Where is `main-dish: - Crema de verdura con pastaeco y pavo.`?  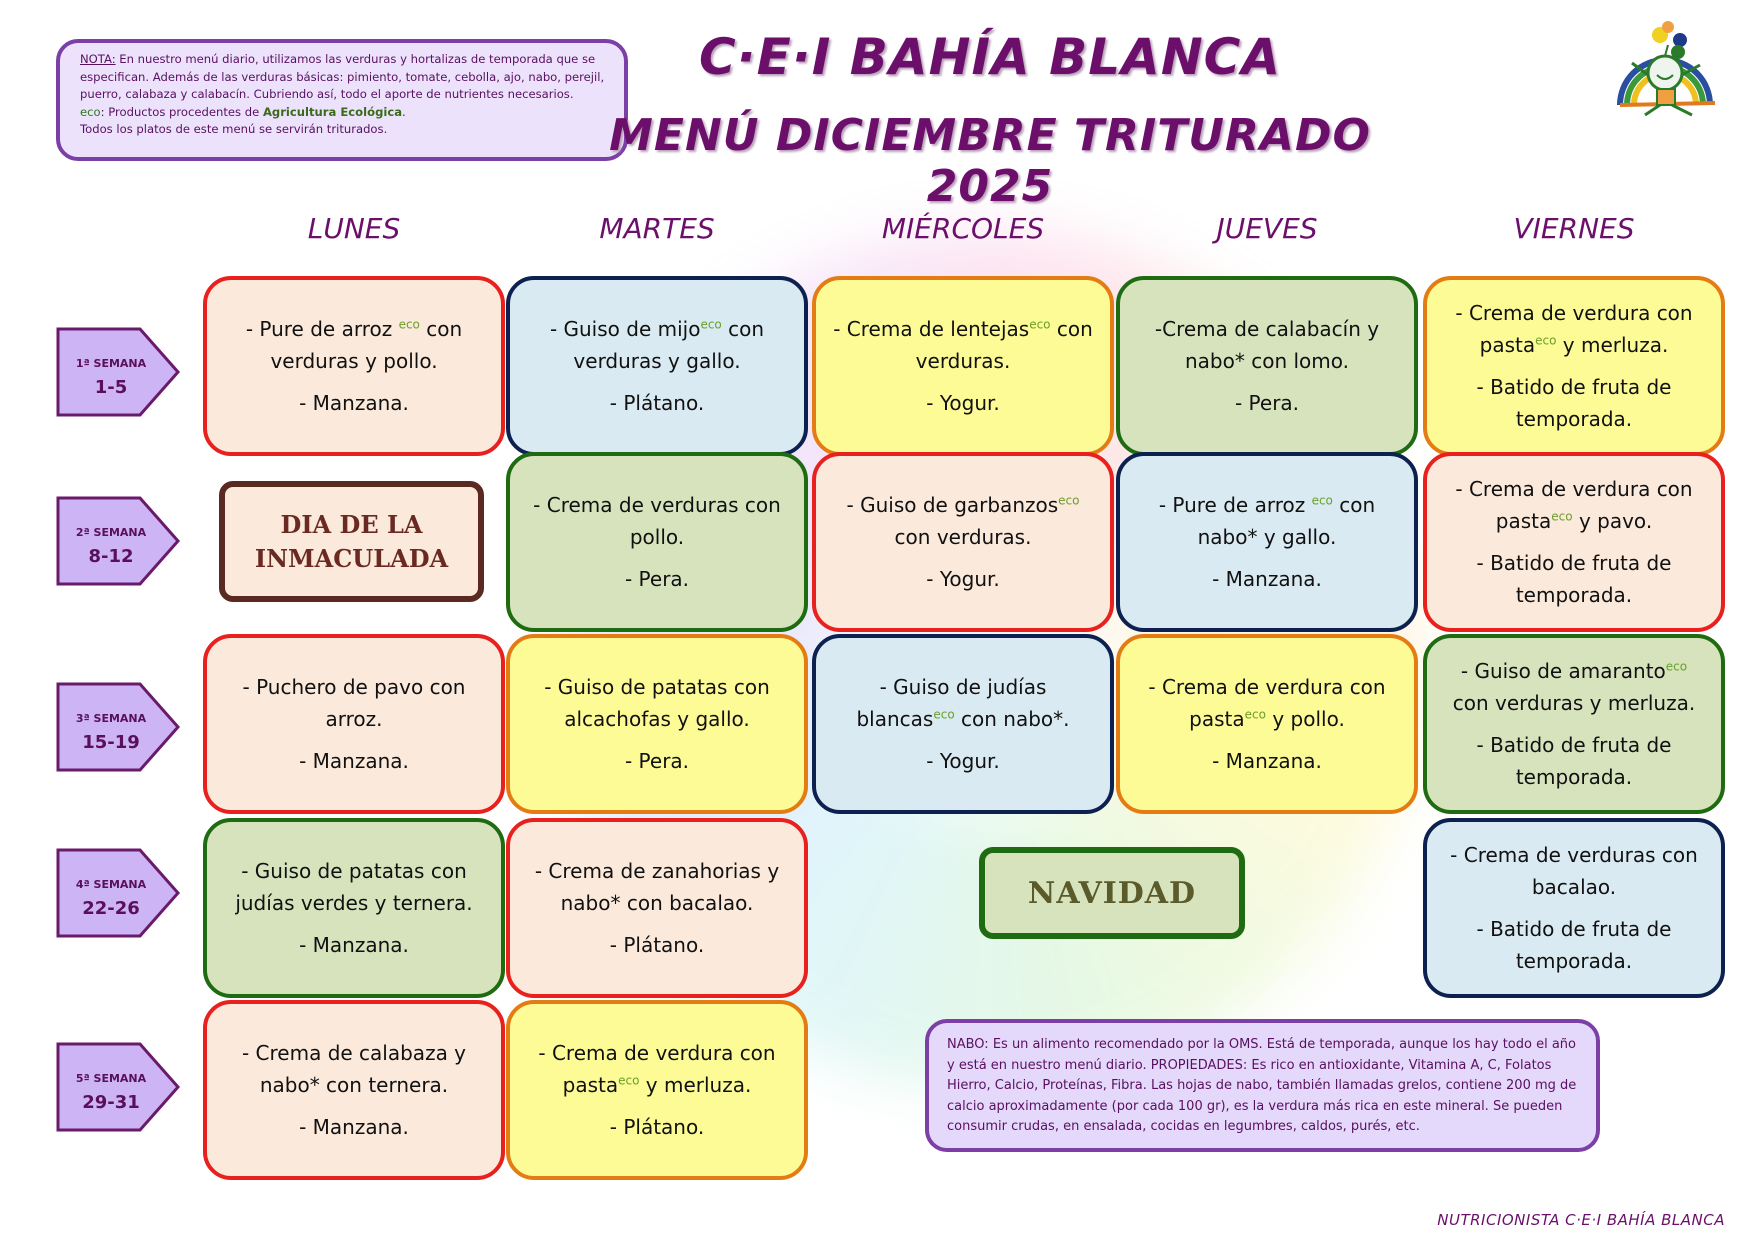 main-dish: - Crema de verdura con pastaeco y pavo. is located at coordinates (1574, 505).